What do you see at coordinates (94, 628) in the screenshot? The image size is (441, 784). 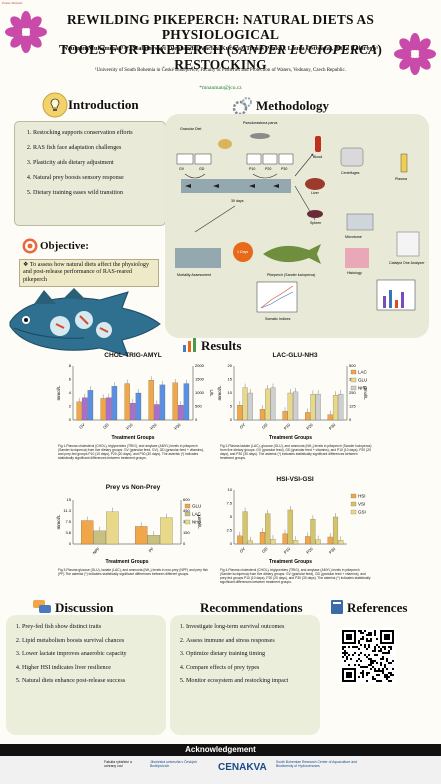 I see `discussion-item: Prey-fed fish show distinct traits` at bounding box center [94, 628].